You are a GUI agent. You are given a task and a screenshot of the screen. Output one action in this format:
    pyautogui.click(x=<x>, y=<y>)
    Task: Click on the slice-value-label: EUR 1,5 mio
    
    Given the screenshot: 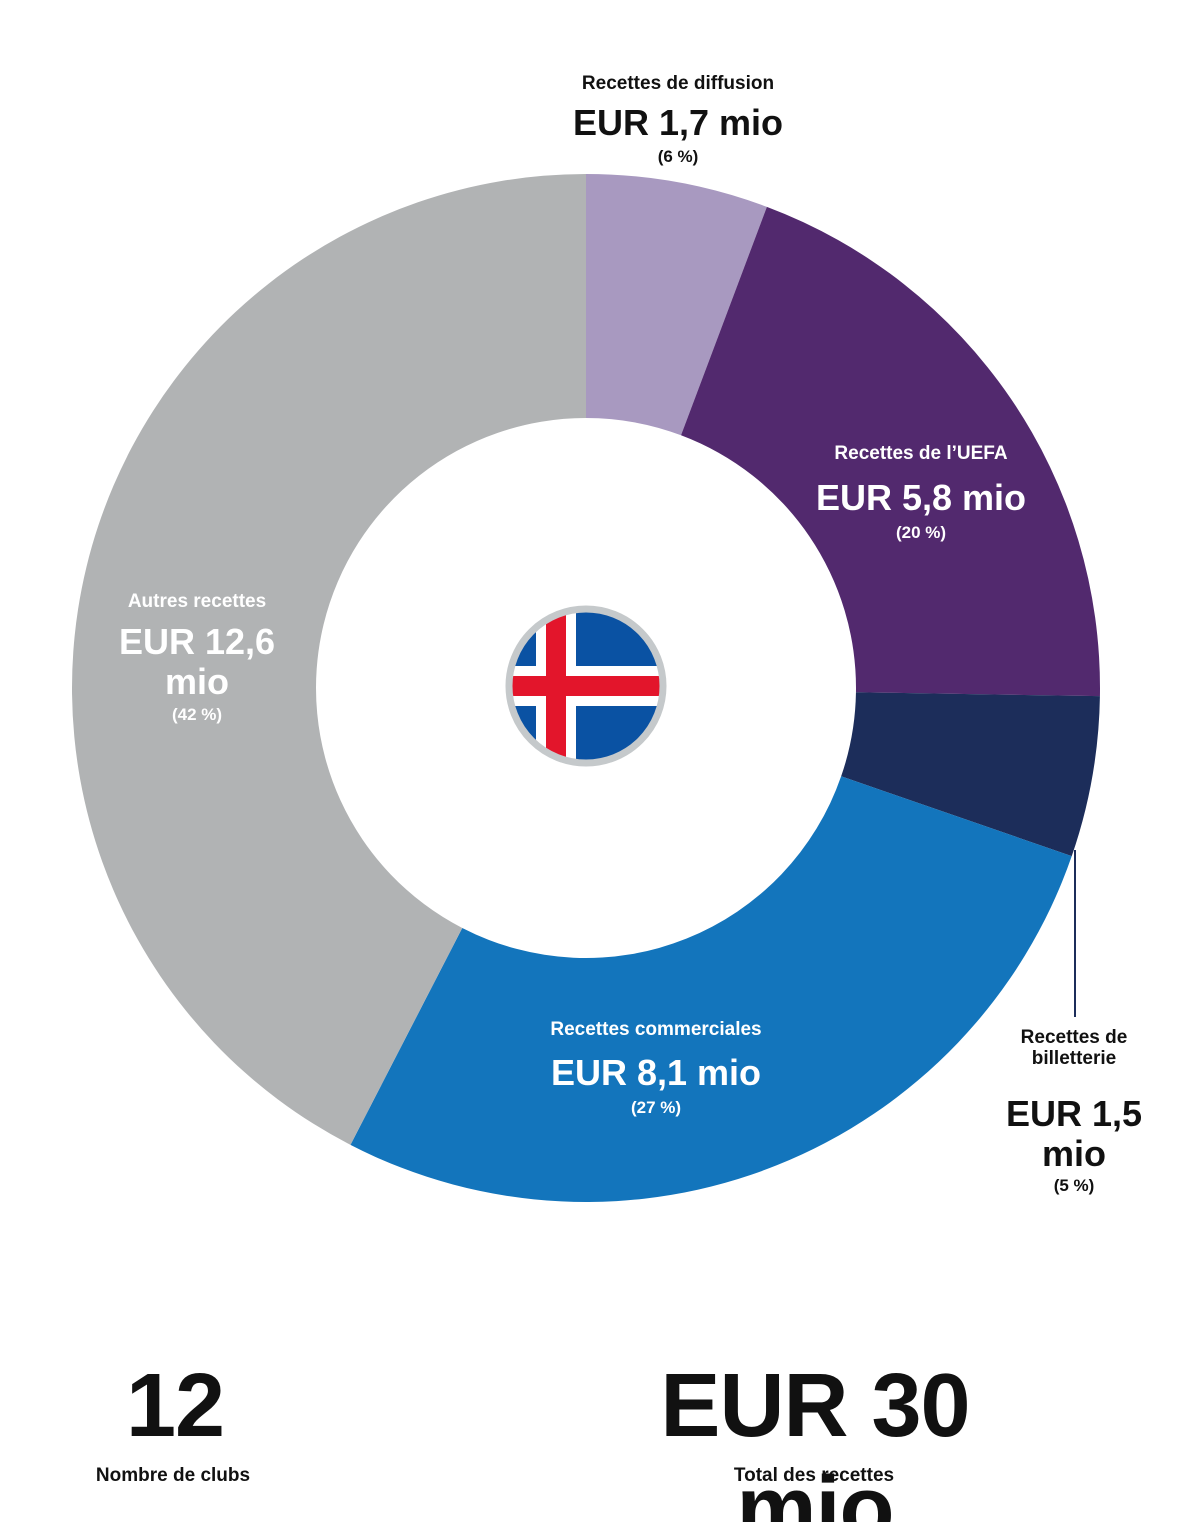 What is the action you would take?
    pyautogui.click(x=1074, y=1133)
    